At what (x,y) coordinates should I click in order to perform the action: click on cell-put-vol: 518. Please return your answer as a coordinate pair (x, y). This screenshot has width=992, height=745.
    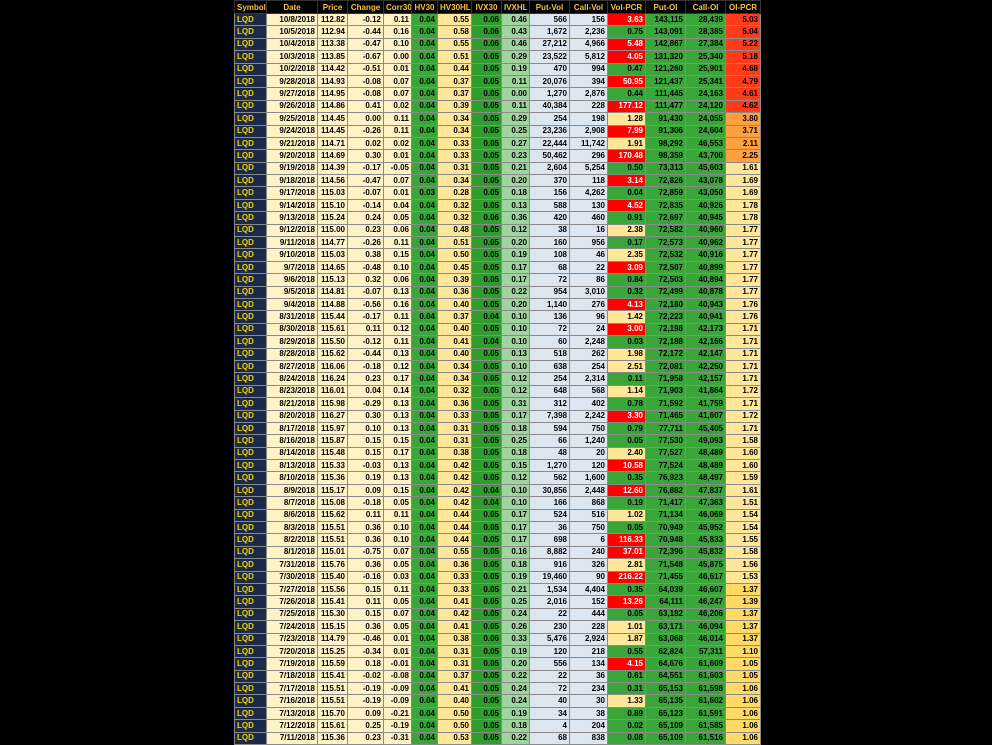
    Looking at the image, I should click on (549, 354).